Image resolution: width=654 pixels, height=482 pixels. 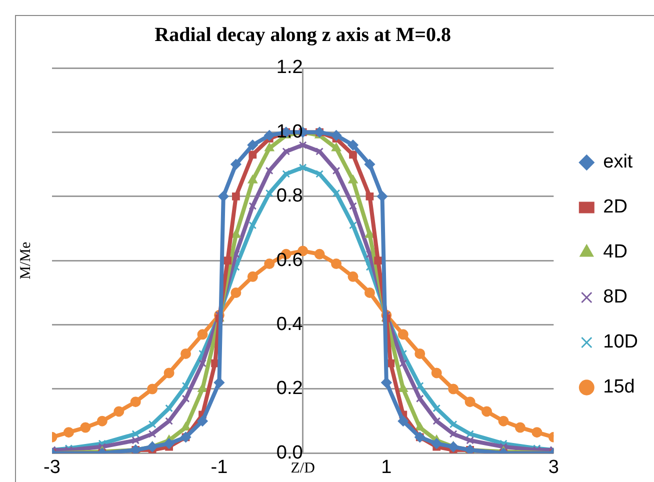 I want to click on y-tick-label: 0.8, so click(x=289, y=196).